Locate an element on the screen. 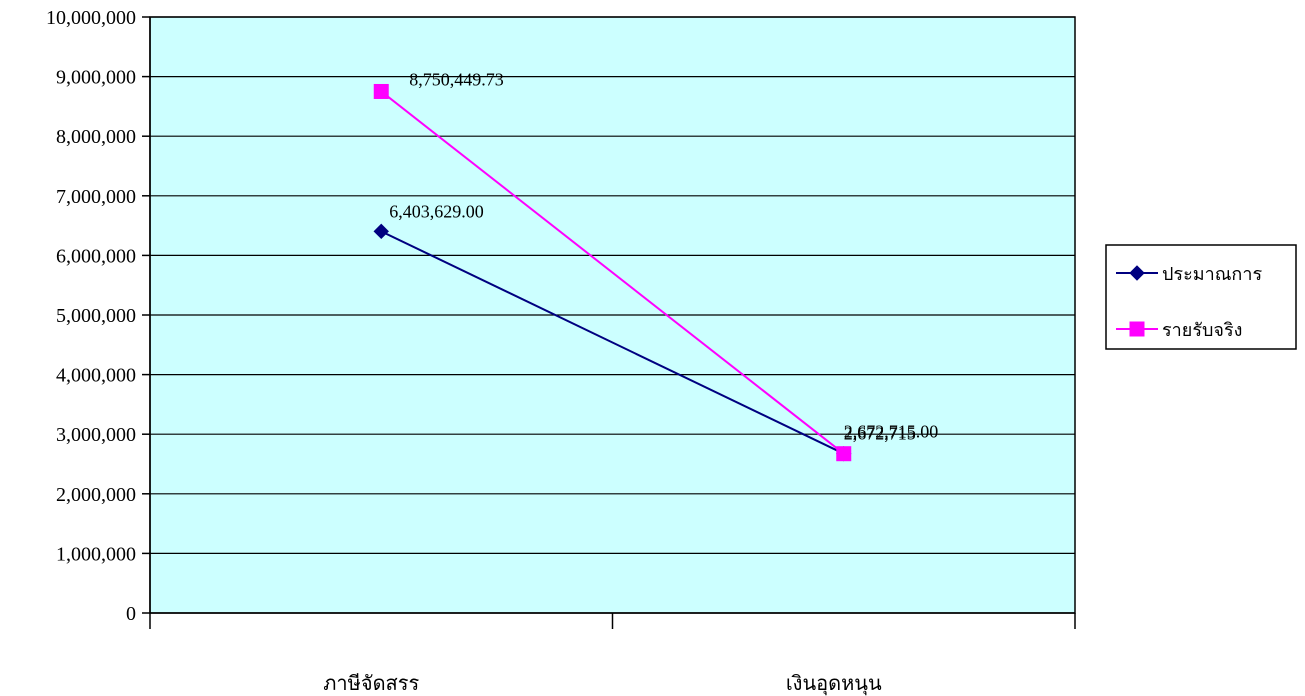 This screenshot has height=696, width=1305. legend-label: ประมาณการ is located at coordinates (1212, 274).